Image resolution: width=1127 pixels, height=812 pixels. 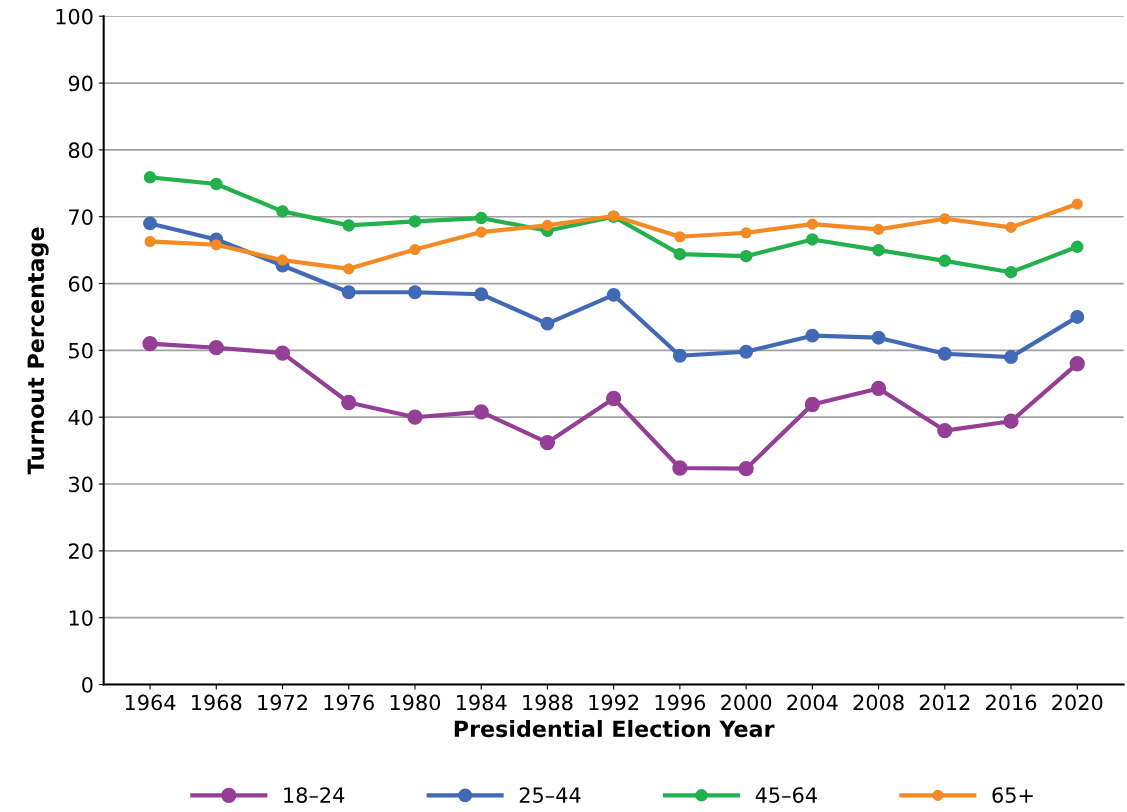 What do you see at coordinates (80, 83) in the screenshot?
I see `y-tick-label: 90` at bounding box center [80, 83].